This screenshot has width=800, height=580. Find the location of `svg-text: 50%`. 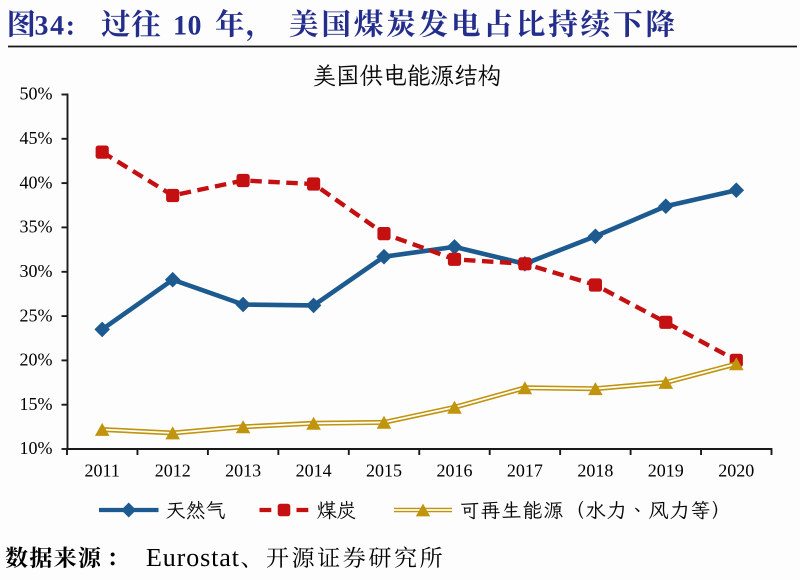

svg-text: 50% is located at coordinates (36, 94).